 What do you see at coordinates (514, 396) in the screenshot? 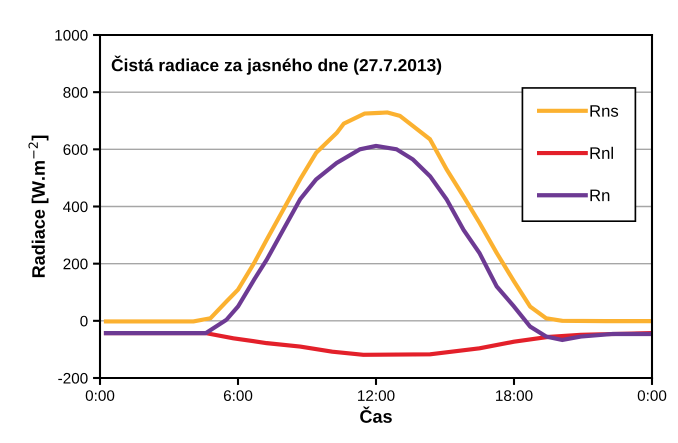
I see `x-tick-label: 18:00` at bounding box center [514, 396].